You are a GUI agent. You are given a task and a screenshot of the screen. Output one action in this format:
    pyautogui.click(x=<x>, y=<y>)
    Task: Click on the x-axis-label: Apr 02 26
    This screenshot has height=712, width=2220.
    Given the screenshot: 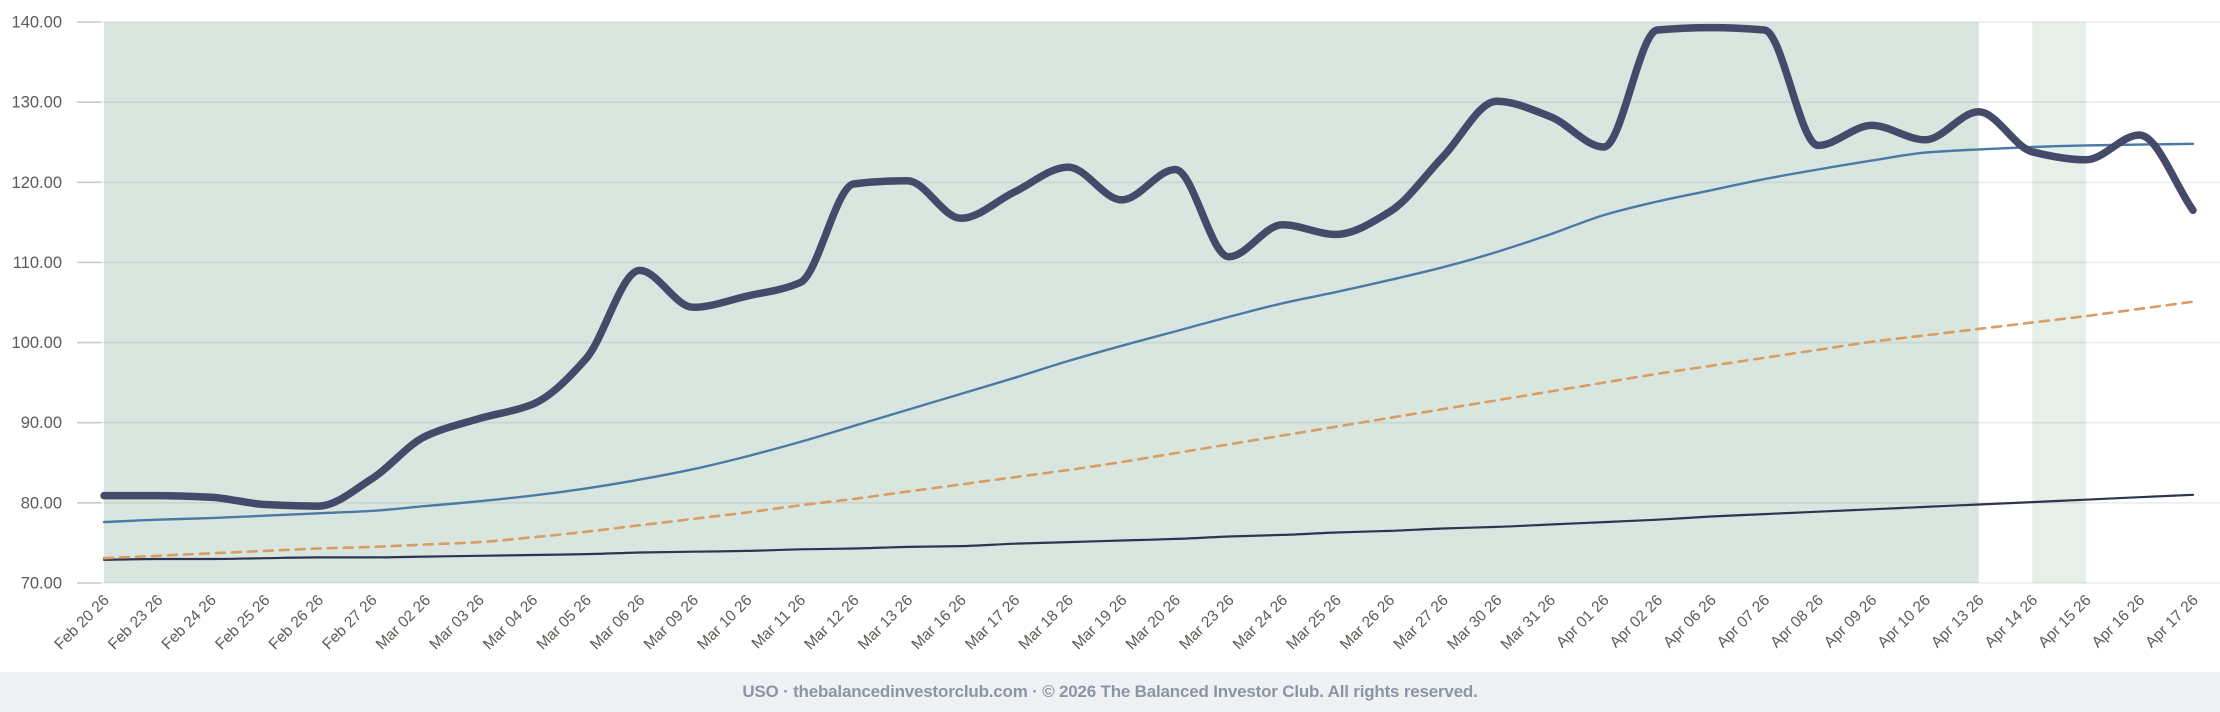 What is the action you would take?
    pyautogui.click(x=1637, y=622)
    